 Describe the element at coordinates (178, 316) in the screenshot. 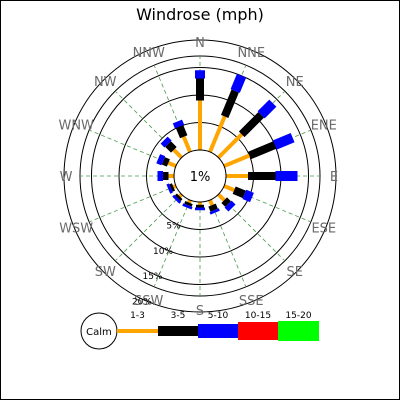

I see `legend-label-3-5: 3-5` at that location.